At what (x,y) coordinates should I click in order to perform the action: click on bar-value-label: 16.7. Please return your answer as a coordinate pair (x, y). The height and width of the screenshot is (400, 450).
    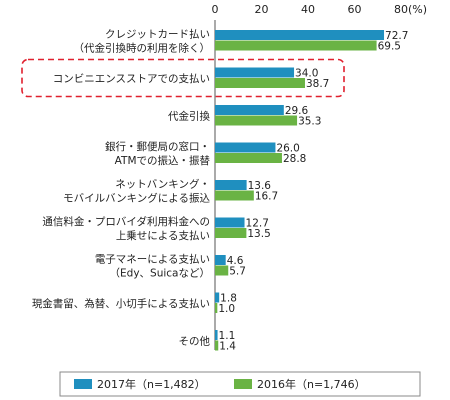
    Looking at the image, I should click on (266, 197).